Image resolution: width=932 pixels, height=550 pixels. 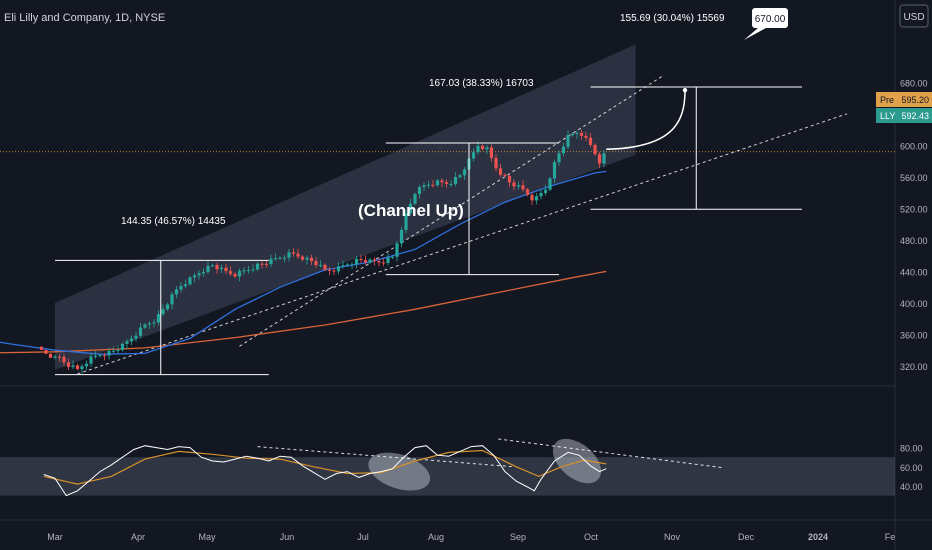 I want to click on rsi-band, so click(x=447, y=476).